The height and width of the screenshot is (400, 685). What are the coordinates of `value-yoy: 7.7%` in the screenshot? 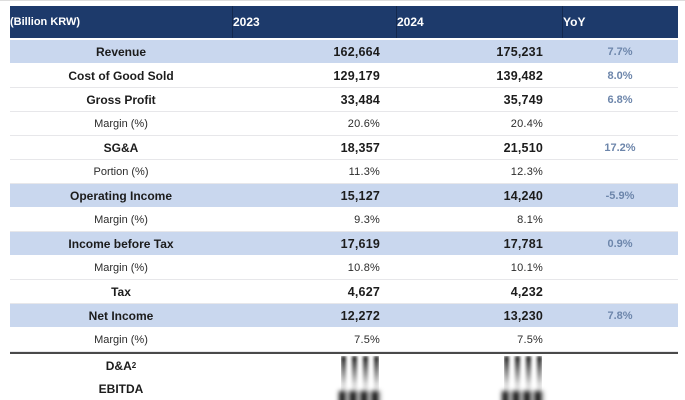 It's located at (620, 51).